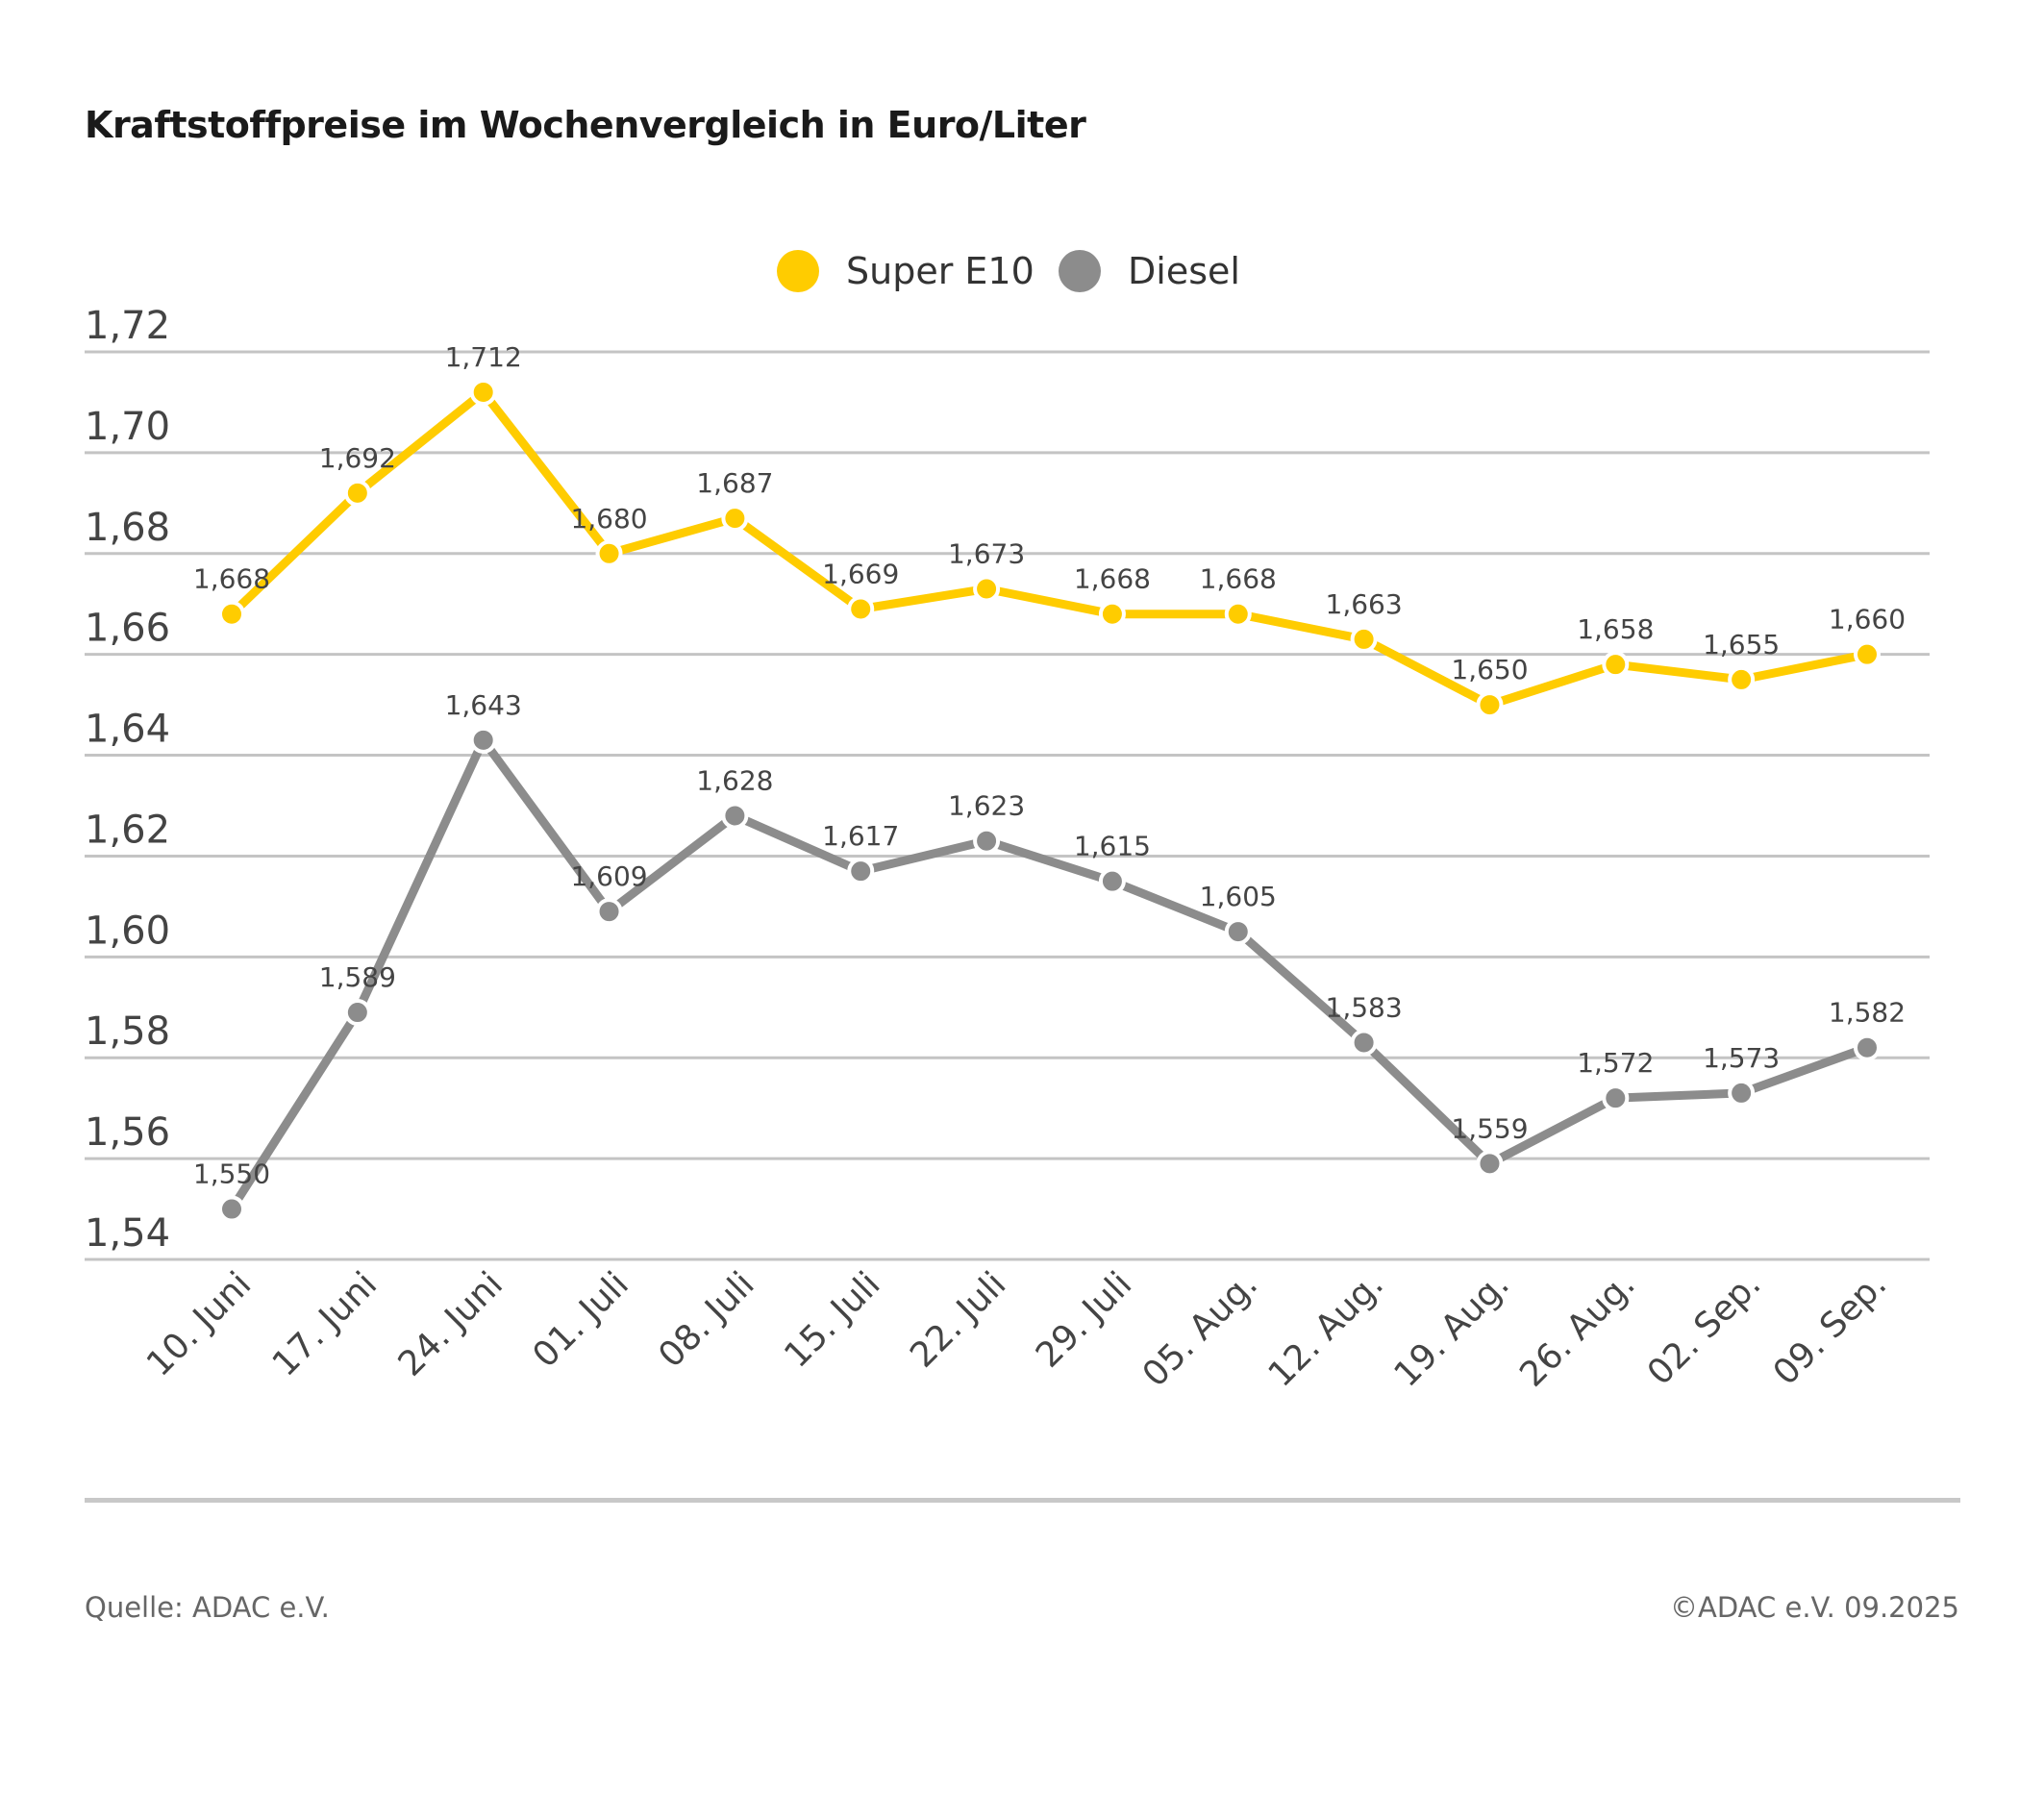 The height and width of the screenshot is (1793, 2044). Describe the element at coordinates (127, 730) in the screenshot. I see `y-tick-label: 1,64` at that location.